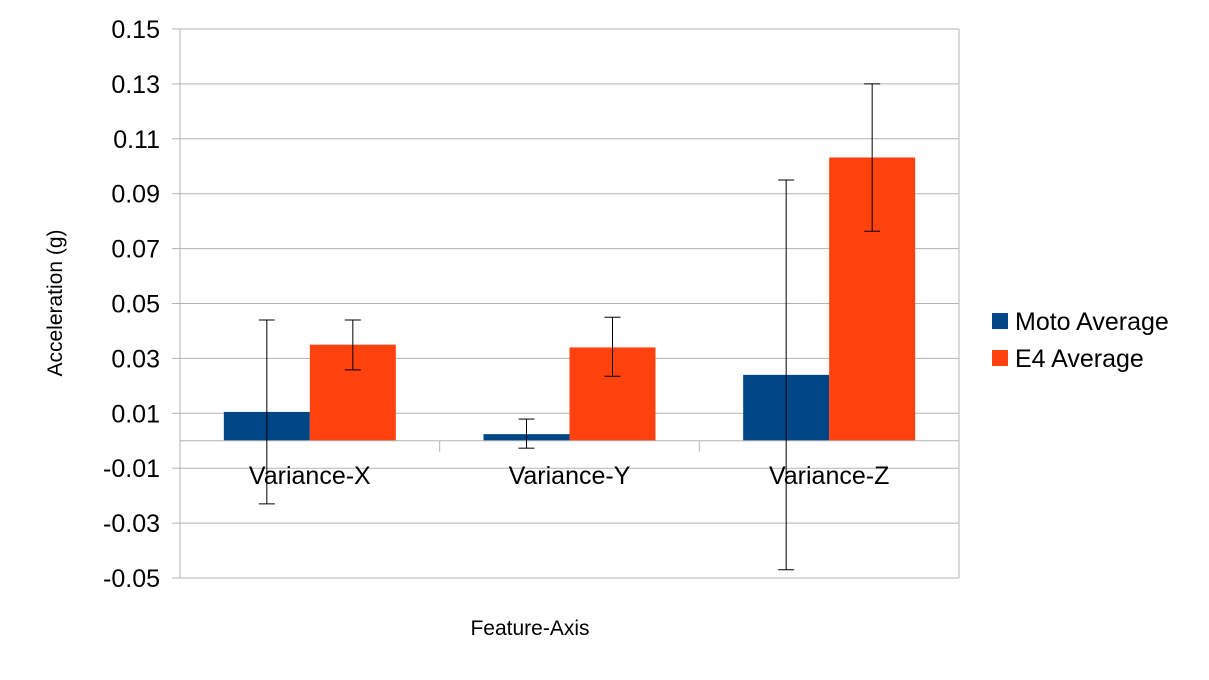 The width and height of the screenshot is (1209, 680). What do you see at coordinates (1000, 358) in the screenshot?
I see `legend-swatch-e4` at bounding box center [1000, 358].